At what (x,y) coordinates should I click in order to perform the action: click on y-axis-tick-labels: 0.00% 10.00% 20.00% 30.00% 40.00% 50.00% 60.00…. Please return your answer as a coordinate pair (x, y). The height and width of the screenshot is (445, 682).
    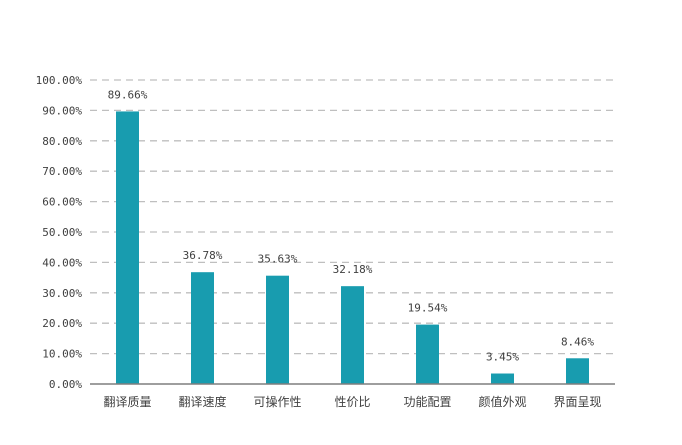
    Looking at the image, I should click on (59, 232).